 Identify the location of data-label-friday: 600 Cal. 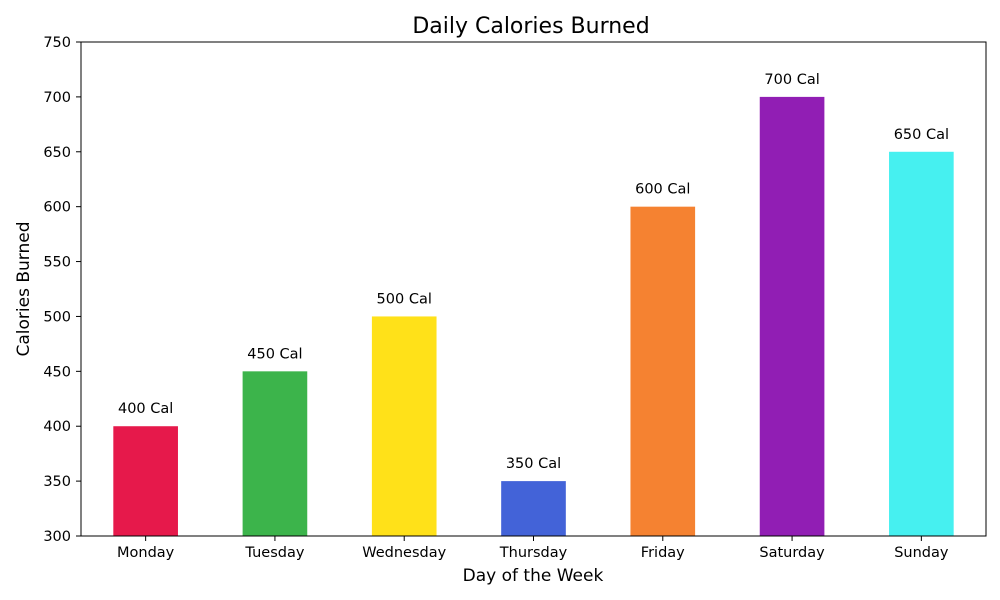
(662, 190).